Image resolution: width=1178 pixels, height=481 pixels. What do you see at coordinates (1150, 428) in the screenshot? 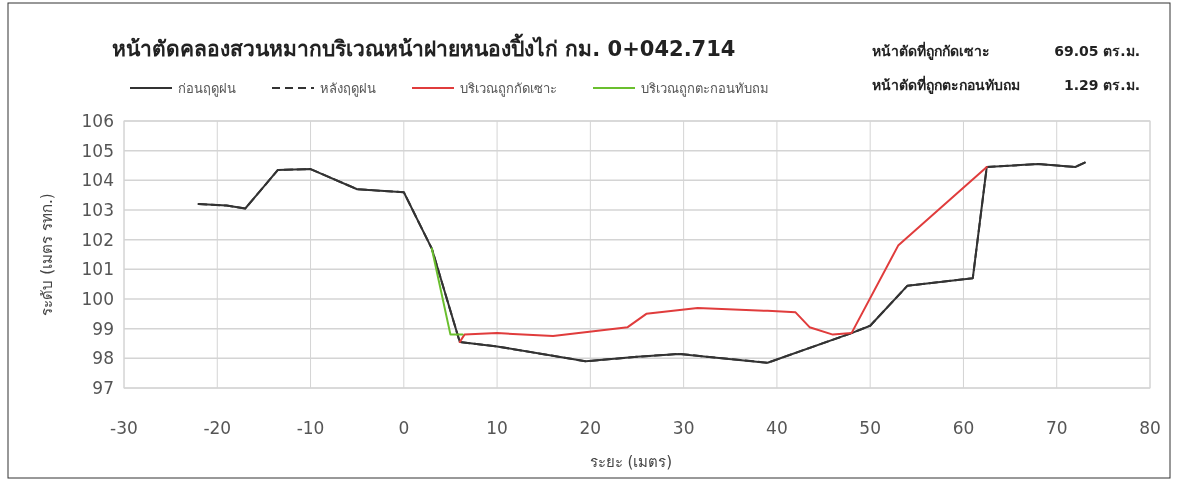
I see `x-tick-label: 80` at bounding box center [1150, 428].